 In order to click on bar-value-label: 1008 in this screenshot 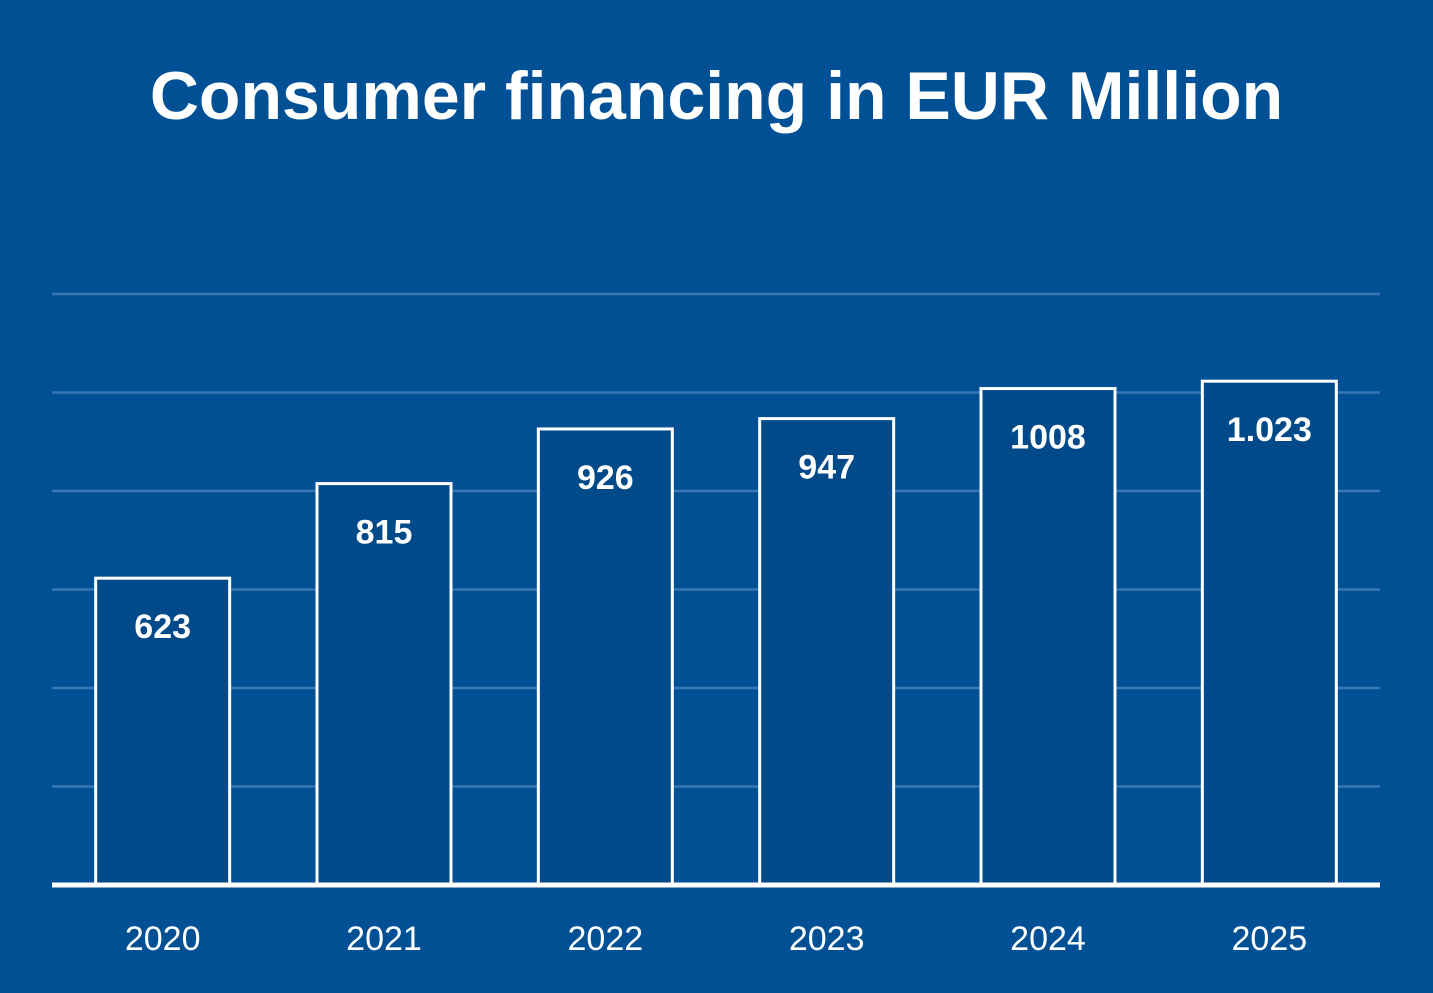, I will do `click(1048, 438)`.